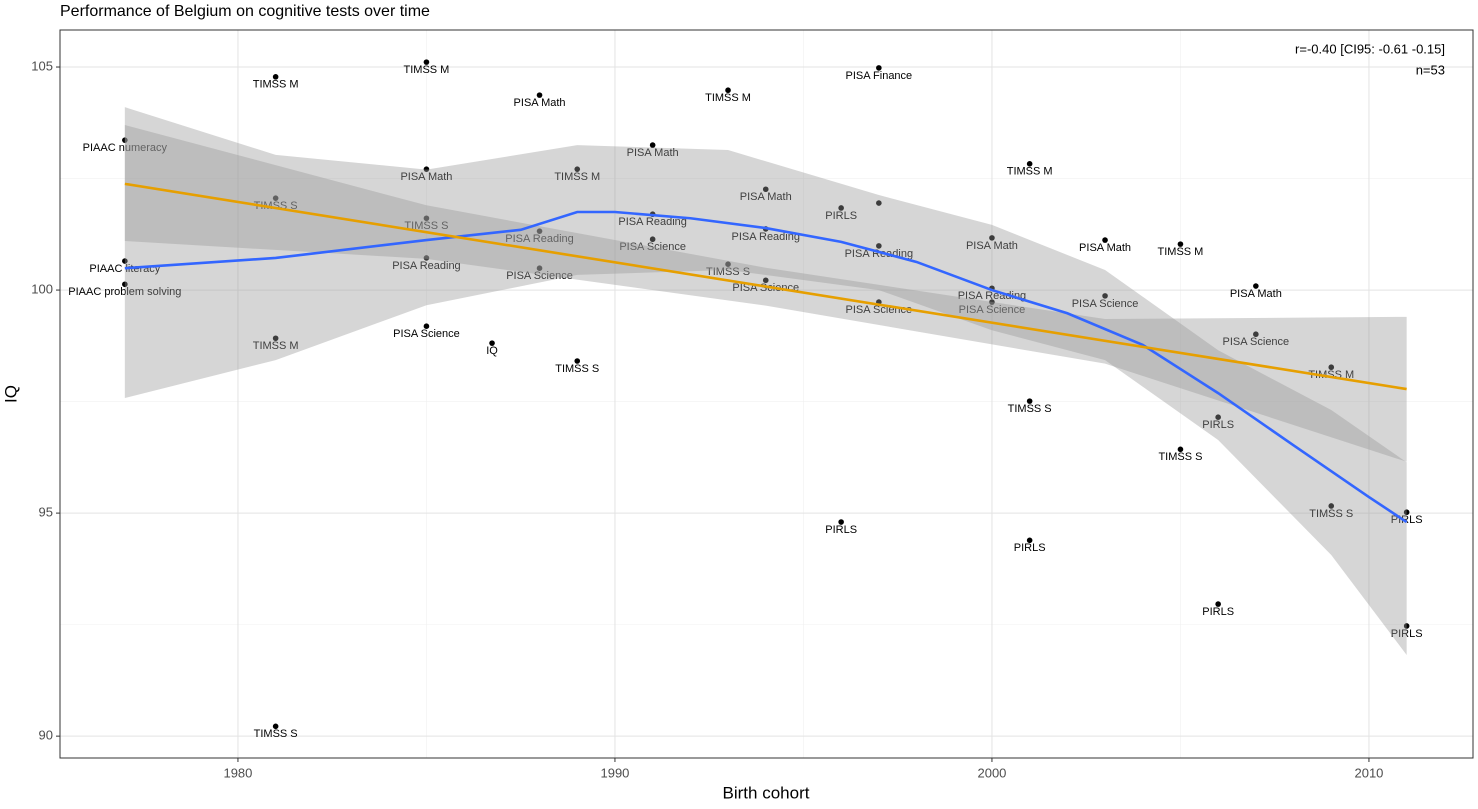 The image size is (1478, 809). What do you see at coordinates (492, 351) in the screenshot?
I see `point-label: IQ` at bounding box center [492, 351].